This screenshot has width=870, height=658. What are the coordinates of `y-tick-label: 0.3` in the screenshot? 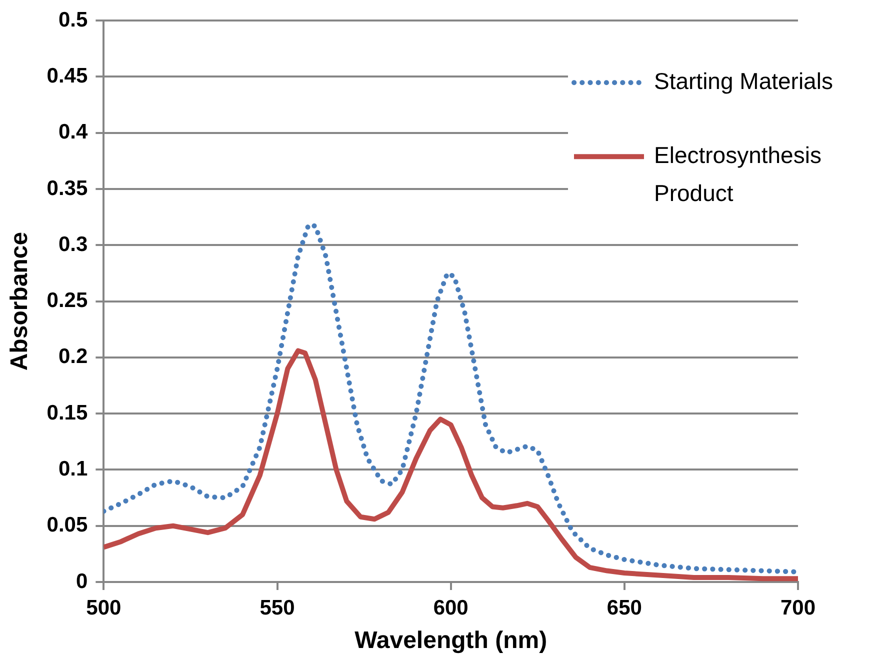 It's located at (73, 244).